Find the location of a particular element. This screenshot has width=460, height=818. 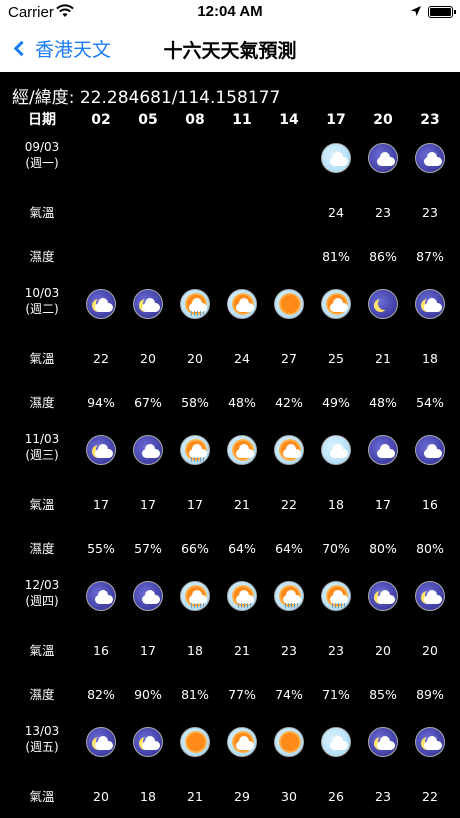

hour-header-02: 02 is located at coordinates (101, 120).